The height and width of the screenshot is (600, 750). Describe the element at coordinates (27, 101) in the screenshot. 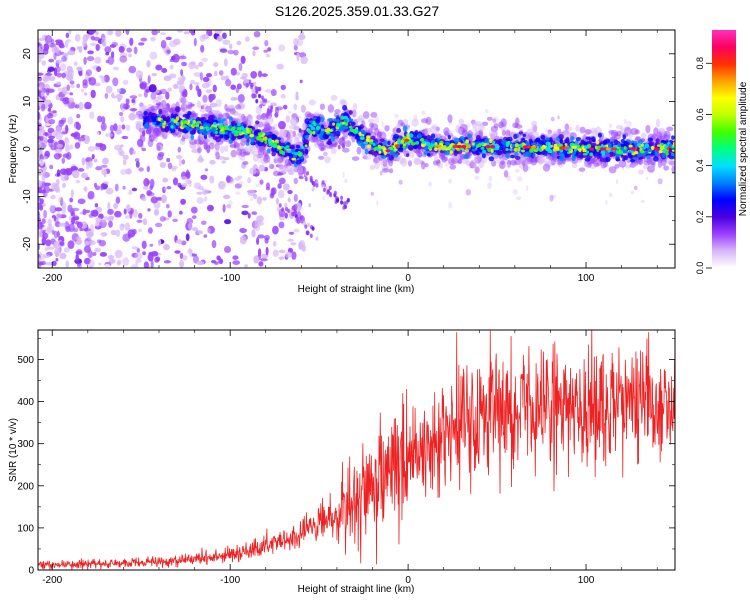

I see `spectrogram-y-tick-label: 10` at that location.